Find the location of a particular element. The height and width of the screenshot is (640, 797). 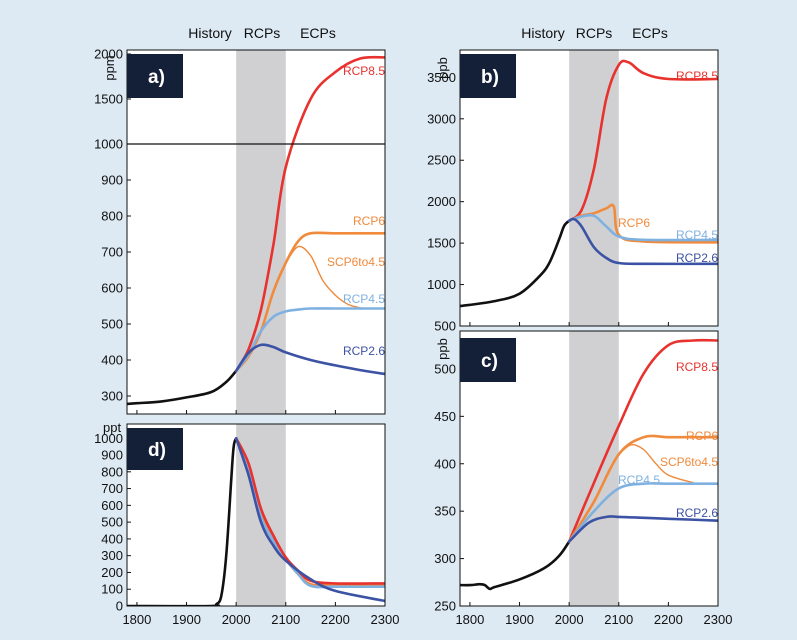

y-tick-label-c-300: 300 is located at coordinates (445, 558).